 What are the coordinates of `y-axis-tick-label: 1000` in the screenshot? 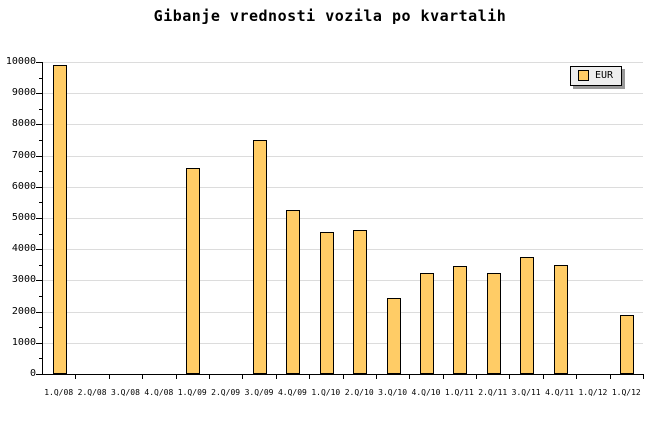 It's located at (23, 342).